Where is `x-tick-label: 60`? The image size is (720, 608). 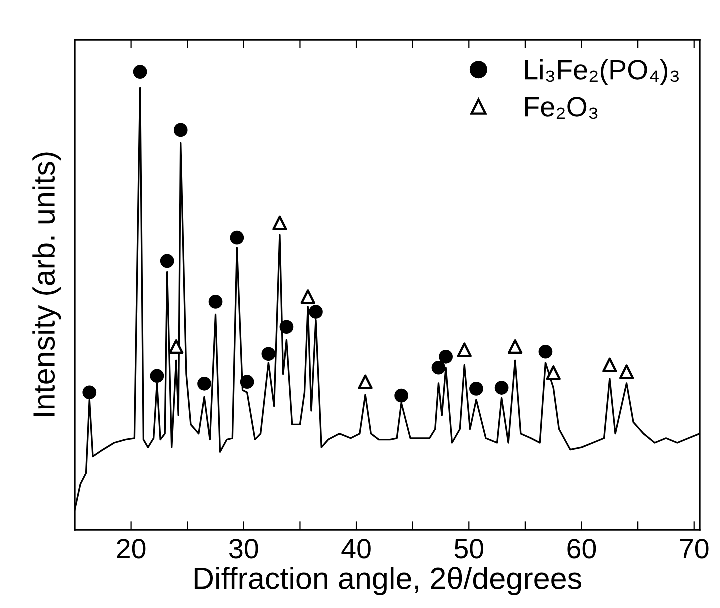
x-tick-label: 60 is located at coordinates (582, 549).